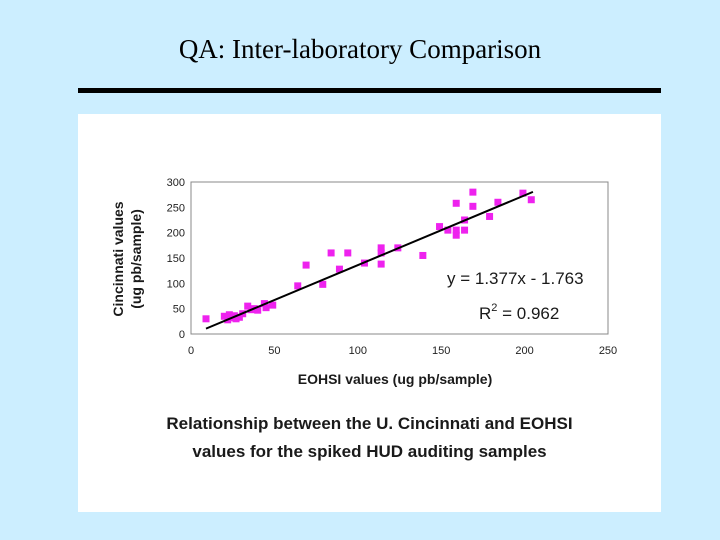  Describe the element at coordinates (524, 351) in the screenshot. I see `x-tick-label: 200` at that location.